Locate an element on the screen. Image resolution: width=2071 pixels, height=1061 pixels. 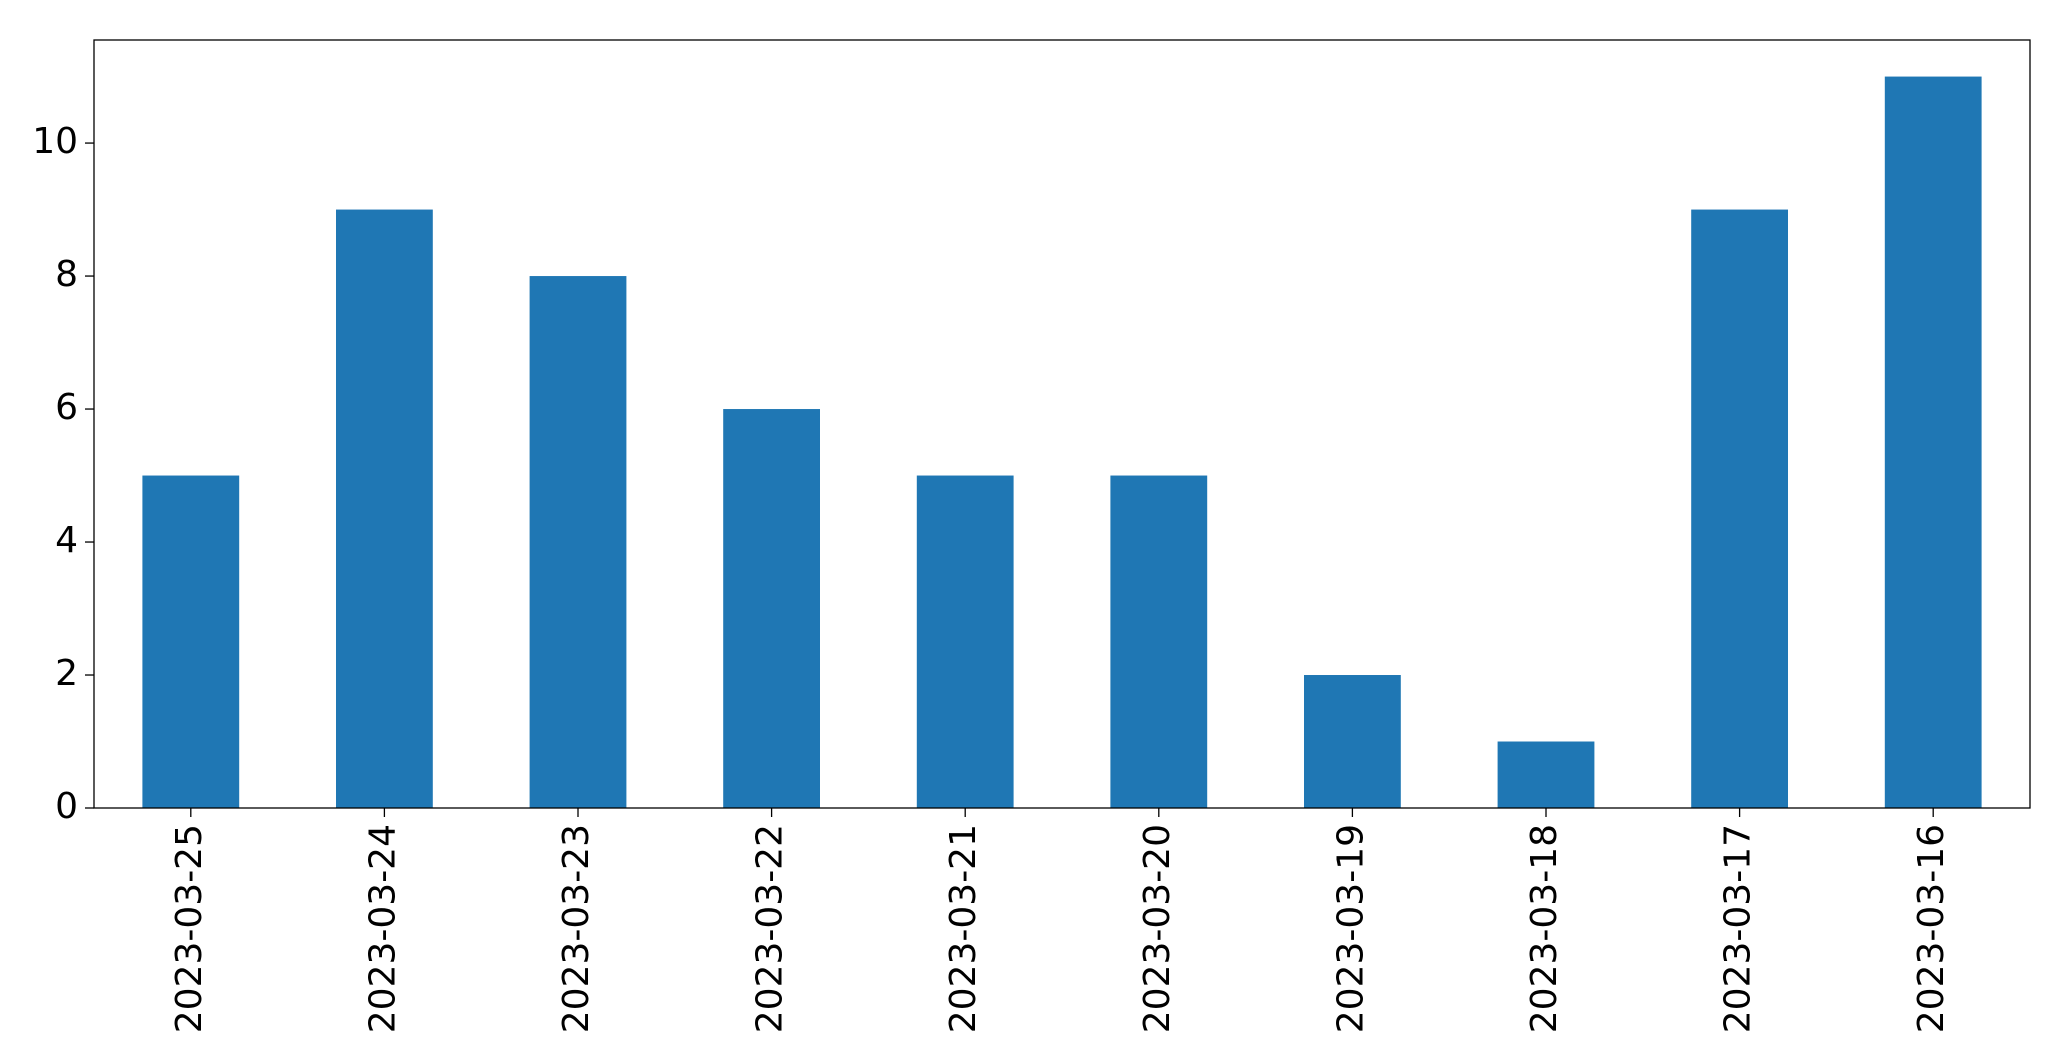
y-tick-label: 10 is located at coordinates (55, 141).